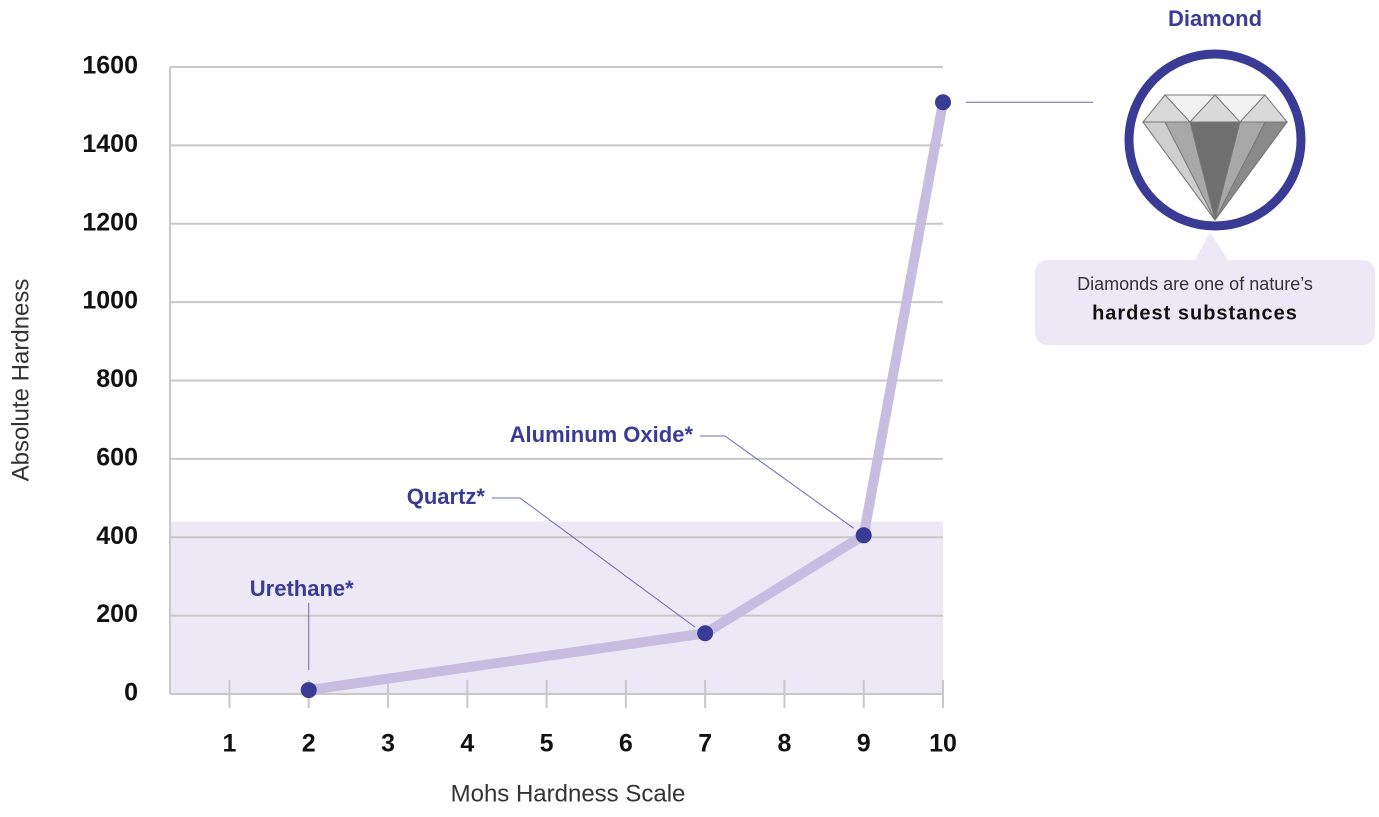 This screenshot has width=1379, height=817. I want to click on x-tick-label: 3, so click(388, 744).